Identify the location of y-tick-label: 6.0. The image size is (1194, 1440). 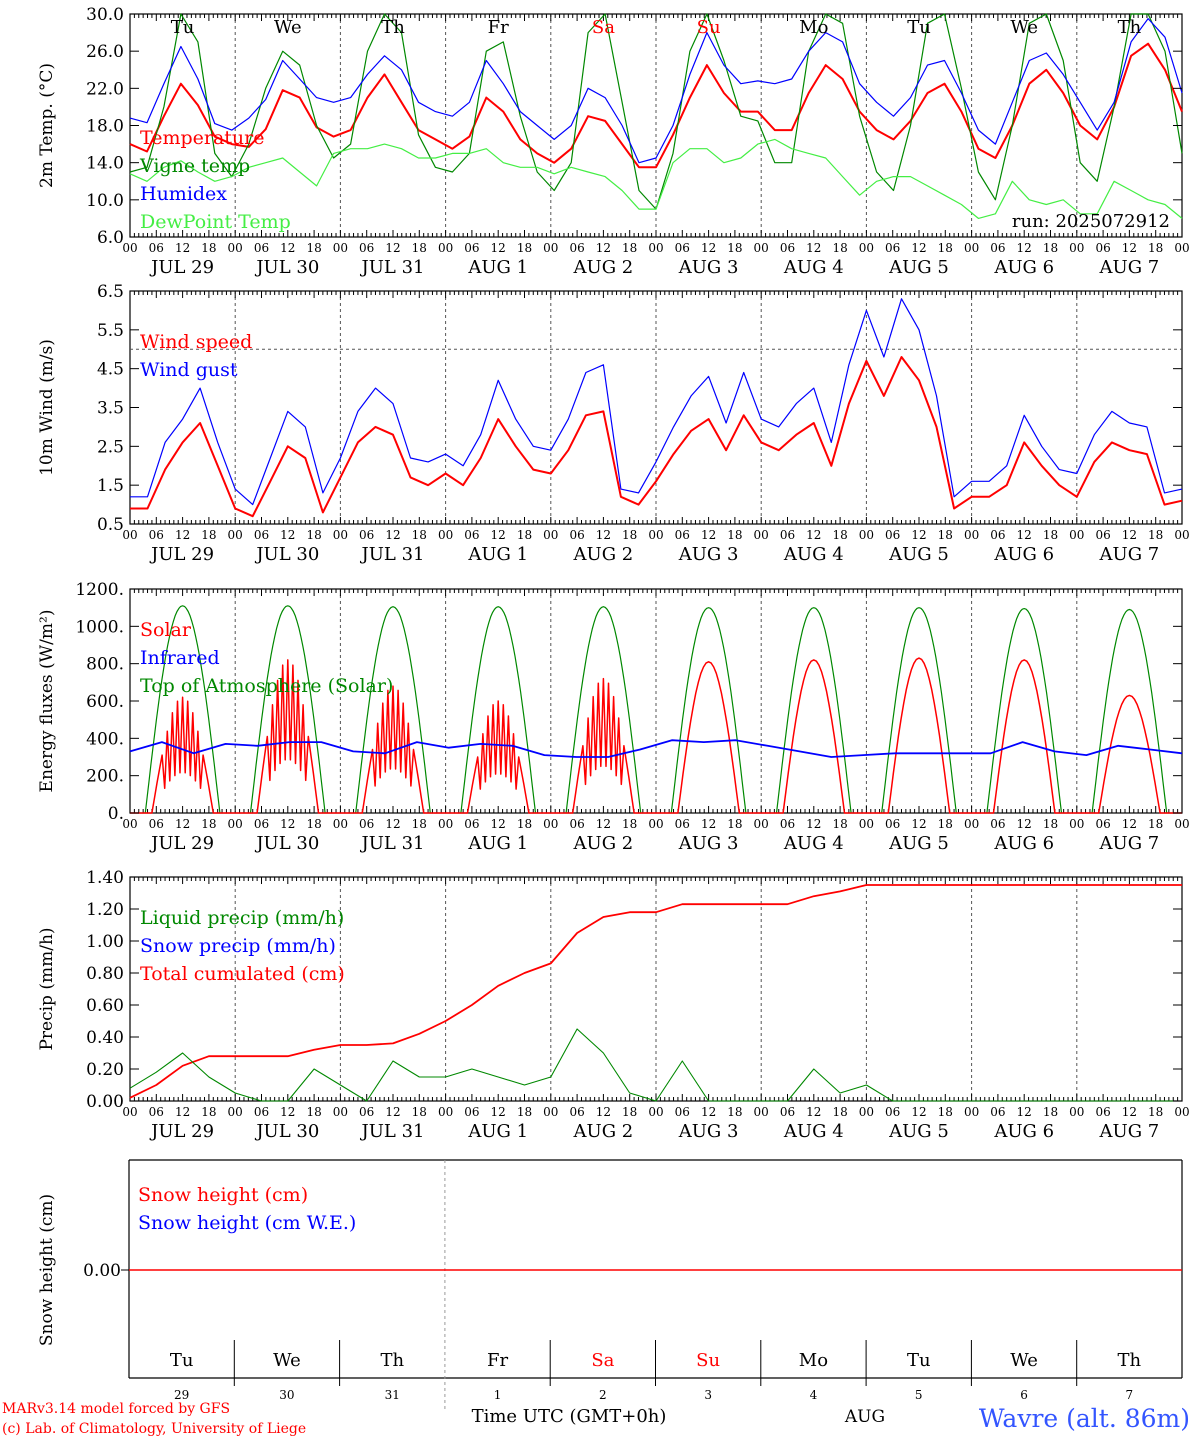
(110, 238).